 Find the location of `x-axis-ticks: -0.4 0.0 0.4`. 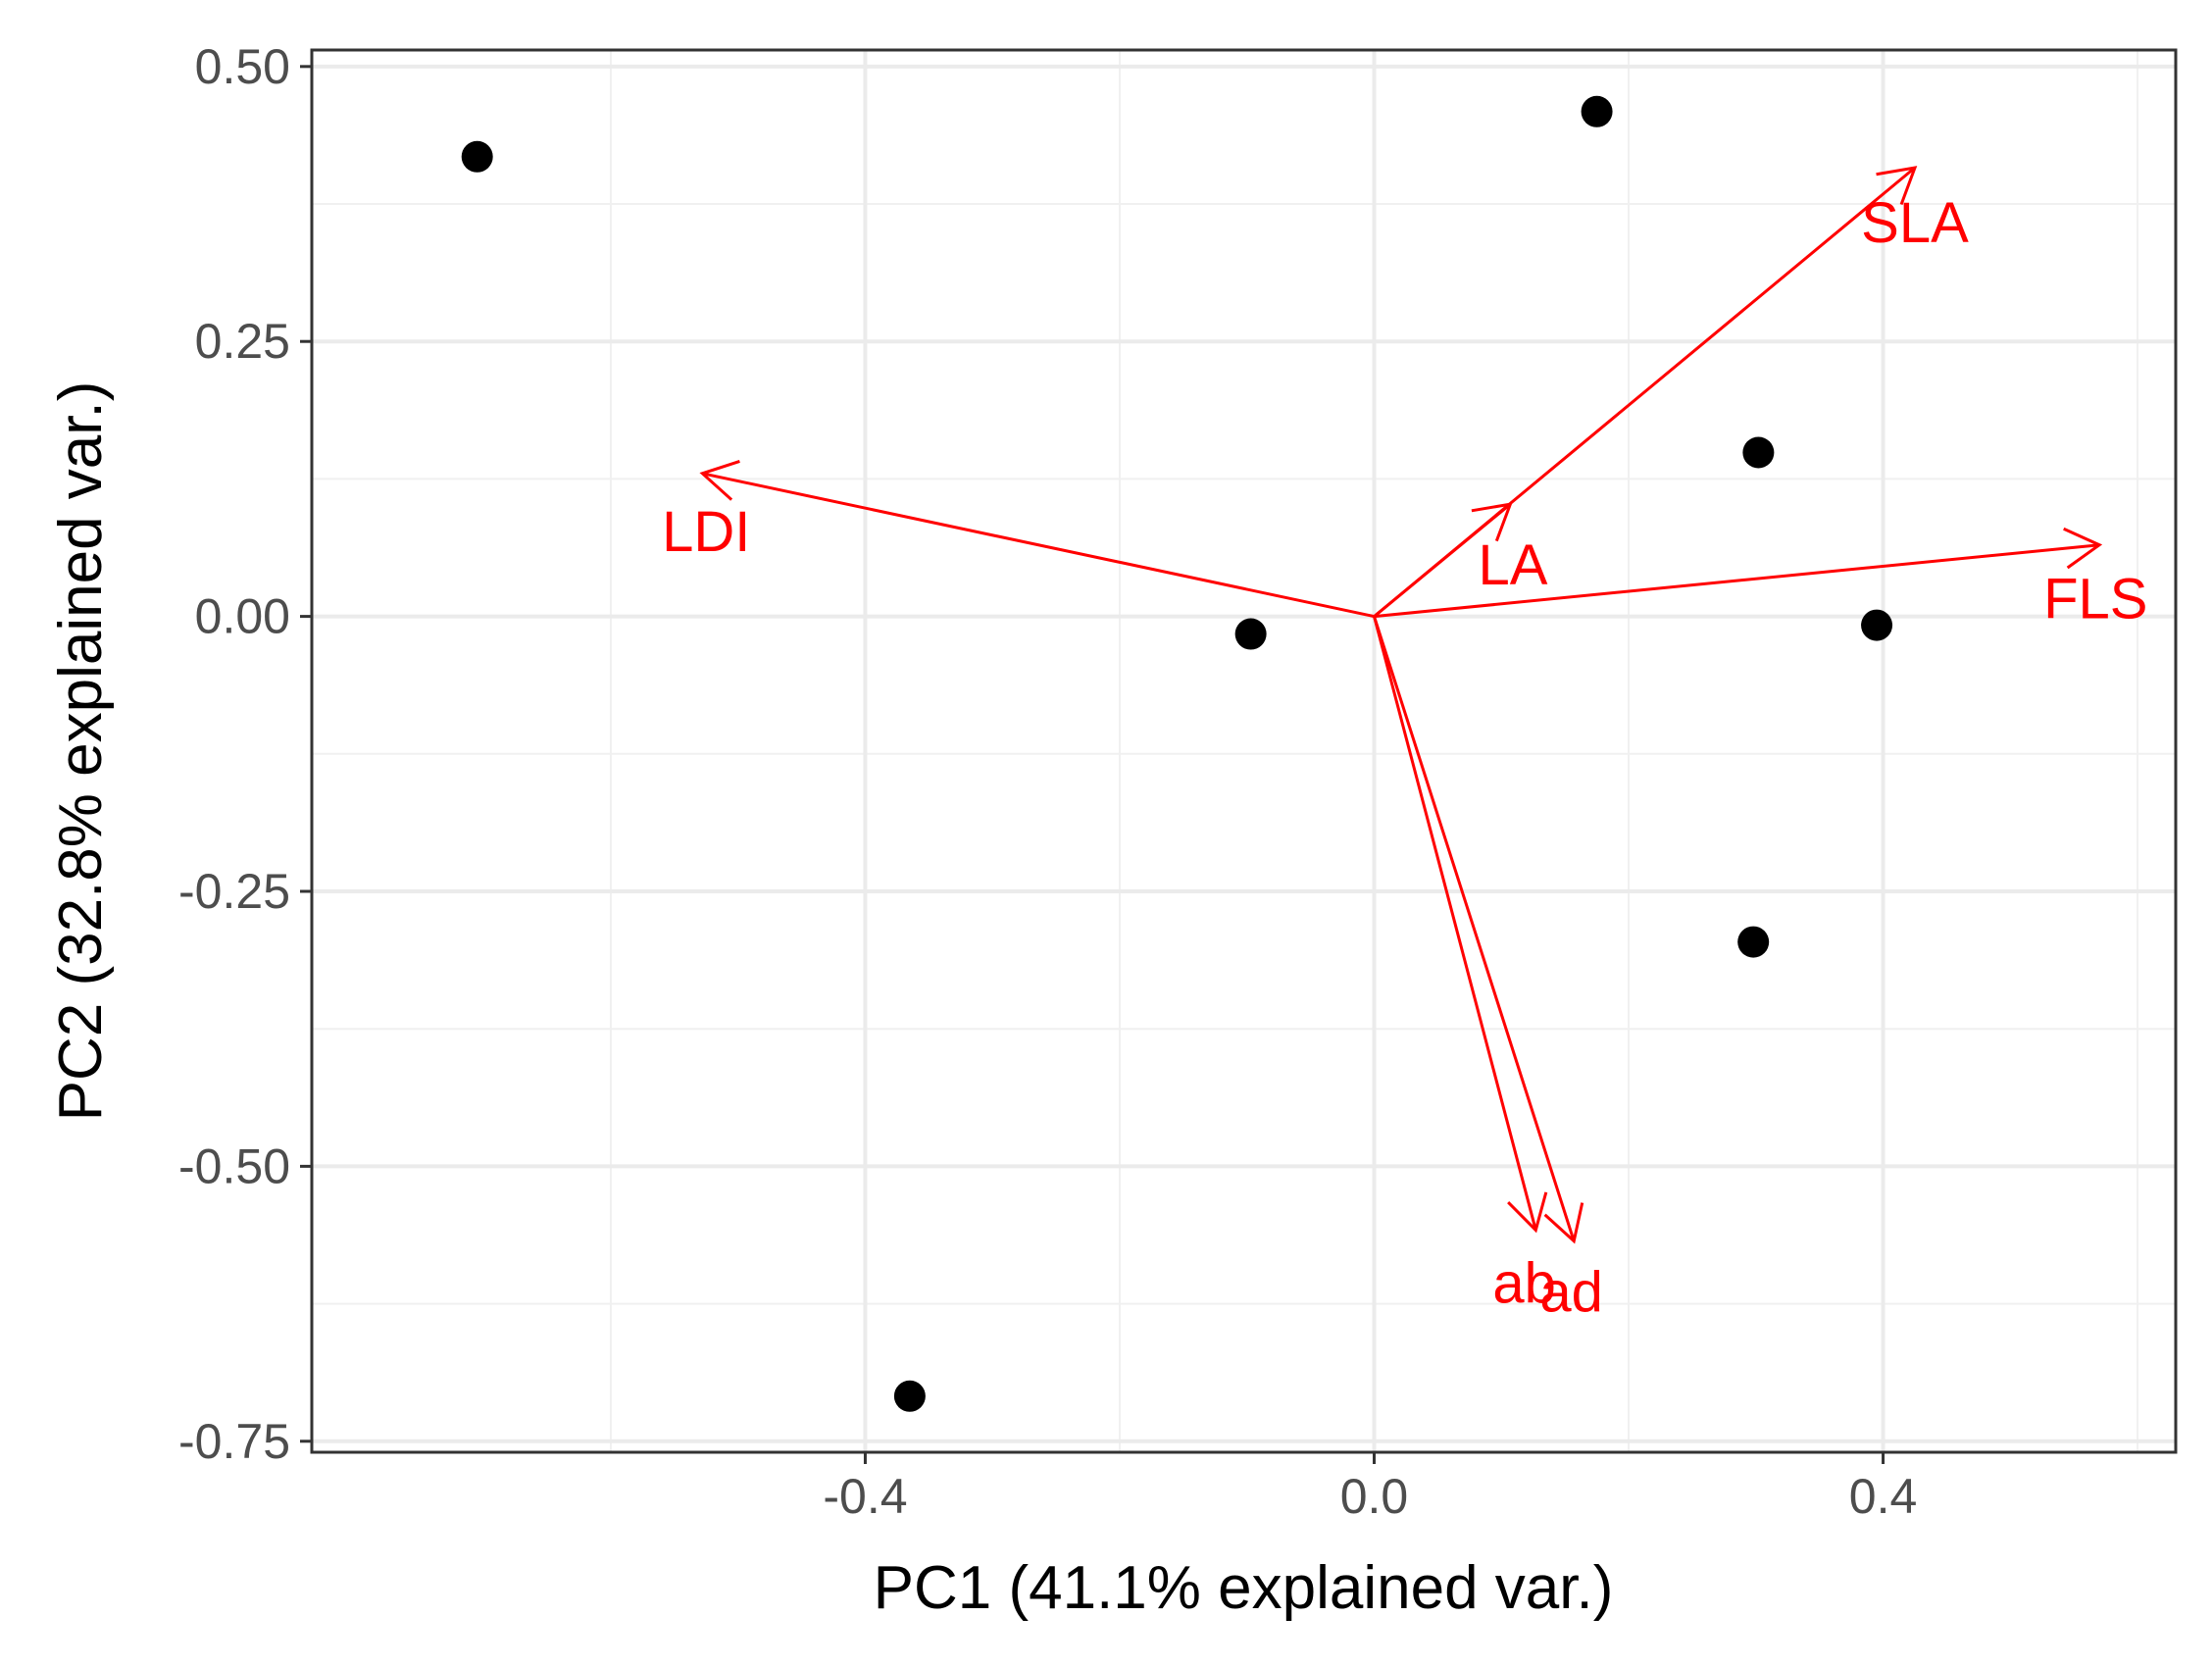

x-axis-ticks: -0.4 0.0 0.4 is located at coordinates (1370, 1488).